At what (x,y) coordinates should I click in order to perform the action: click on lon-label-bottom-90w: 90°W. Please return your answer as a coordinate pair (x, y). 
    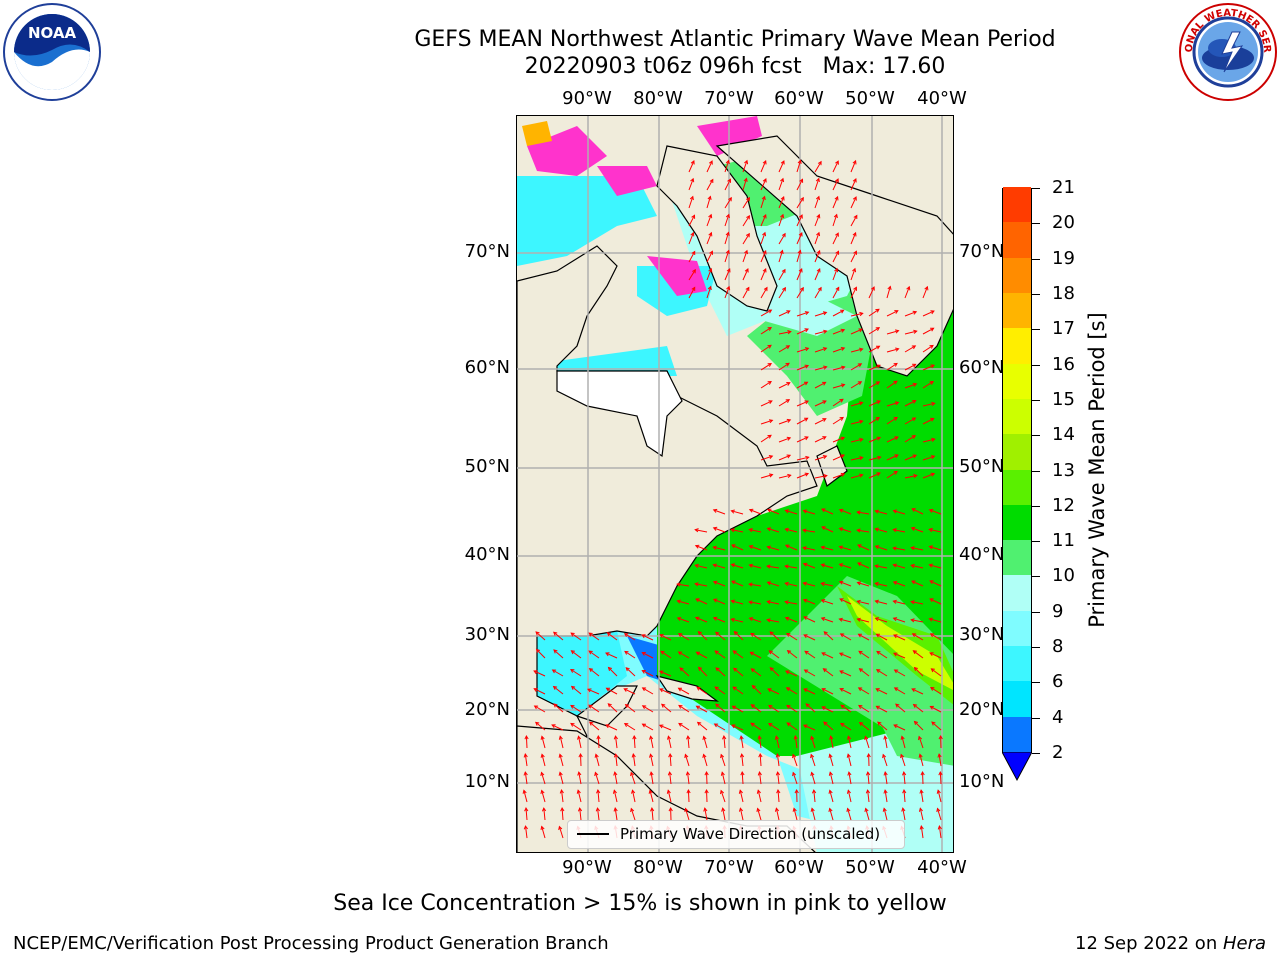
    Looking at the image, I should click on (587, 867).